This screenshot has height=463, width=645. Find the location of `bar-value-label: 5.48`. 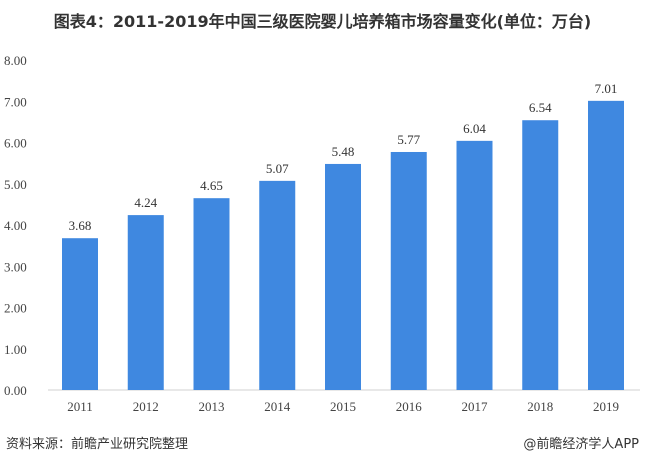

bar-value-label: 5.48 is located at coordinates (343, 151).